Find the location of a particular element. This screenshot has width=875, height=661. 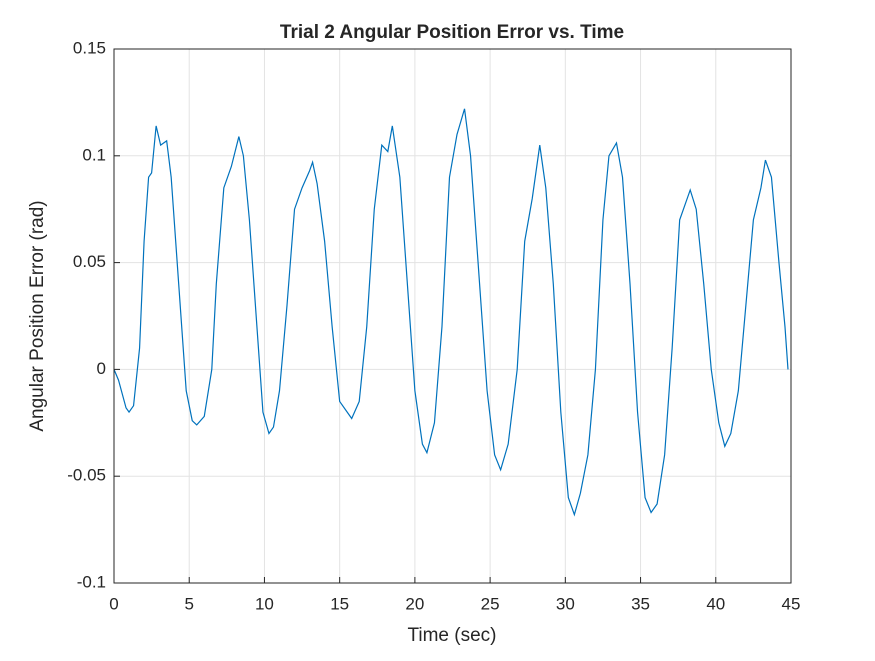

y-tick-label: -0.05 is located at coordinates (86, 475).